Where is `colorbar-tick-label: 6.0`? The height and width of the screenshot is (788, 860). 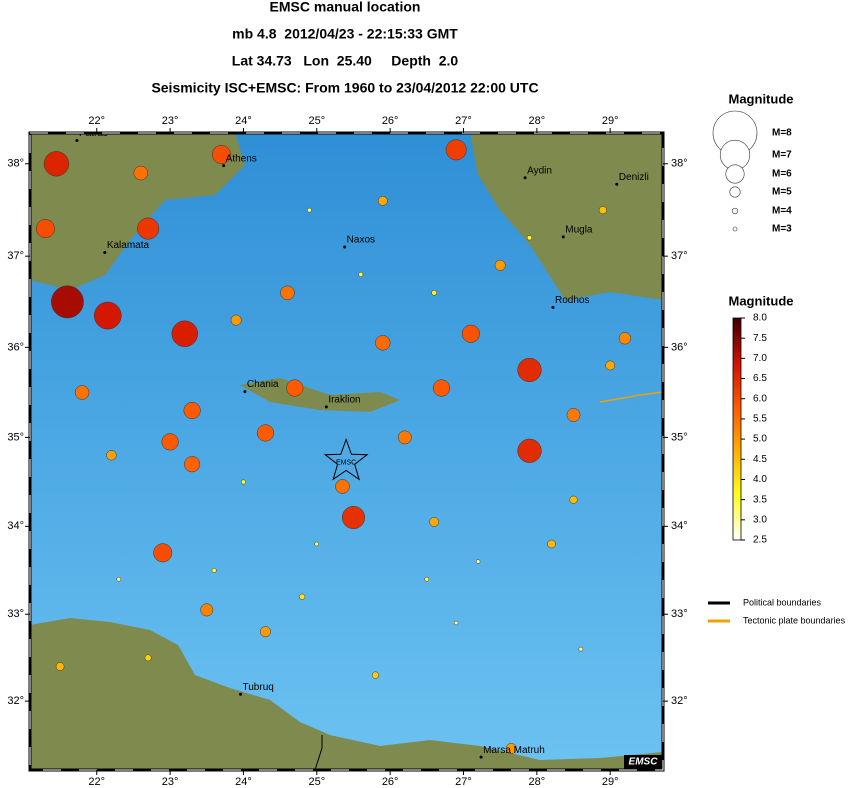
colorbar-tick-label: 6.0 is located at coordinates (760, 398).